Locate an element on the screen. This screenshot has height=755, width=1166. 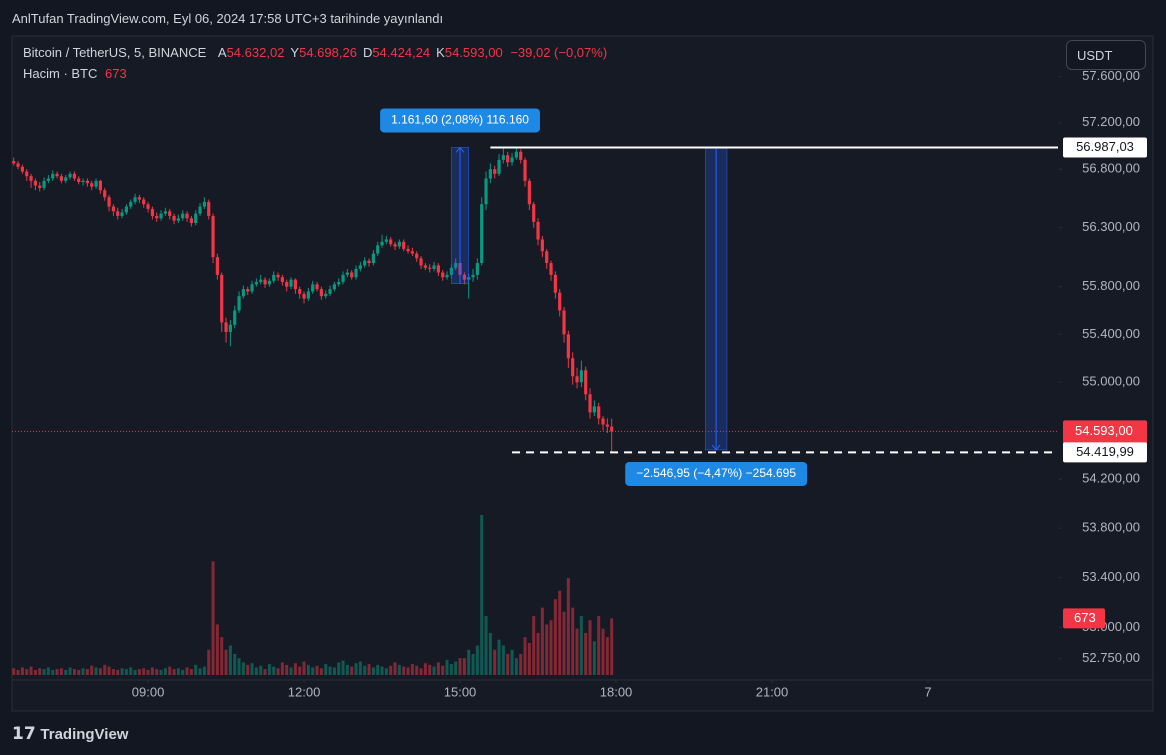
measure-arrow-head is located at coordinates (716, 447).